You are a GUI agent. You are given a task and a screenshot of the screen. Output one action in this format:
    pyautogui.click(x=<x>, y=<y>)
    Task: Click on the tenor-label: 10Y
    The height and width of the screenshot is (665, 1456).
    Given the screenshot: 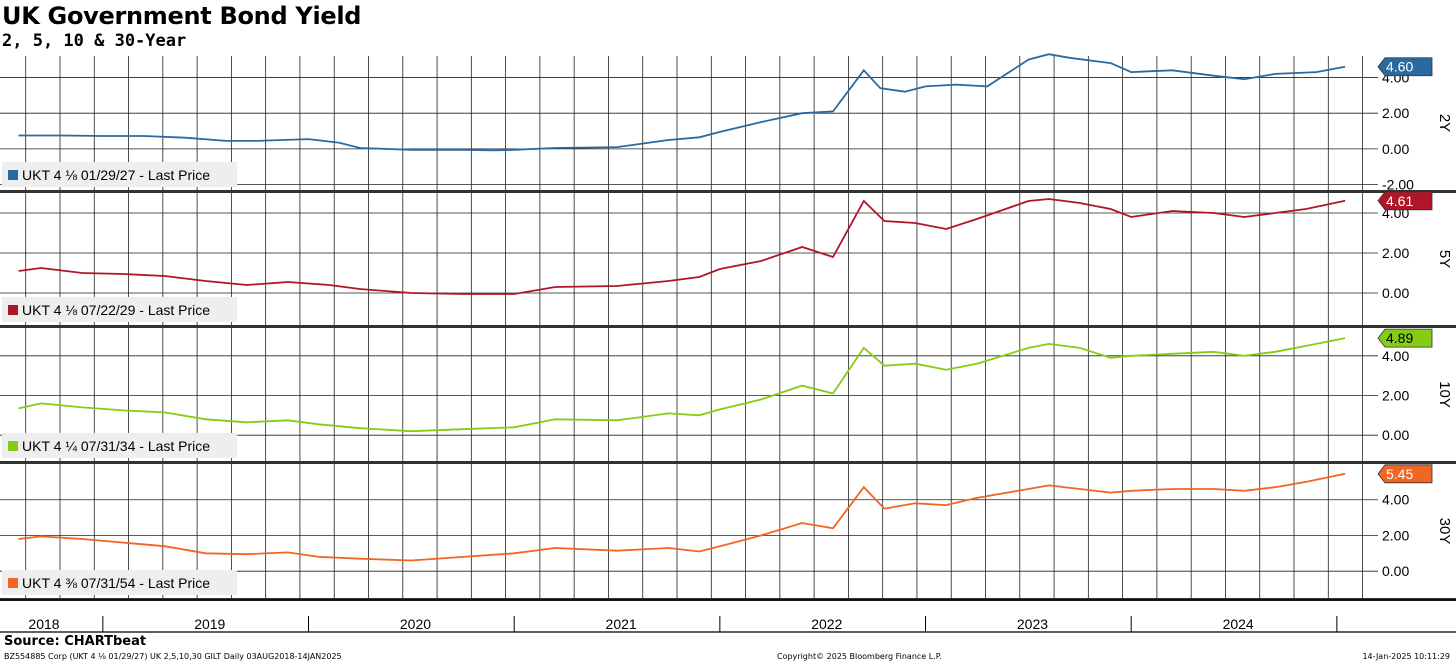 What is the action you would take?
    pyautogui.click(x=1444, y=394)
    